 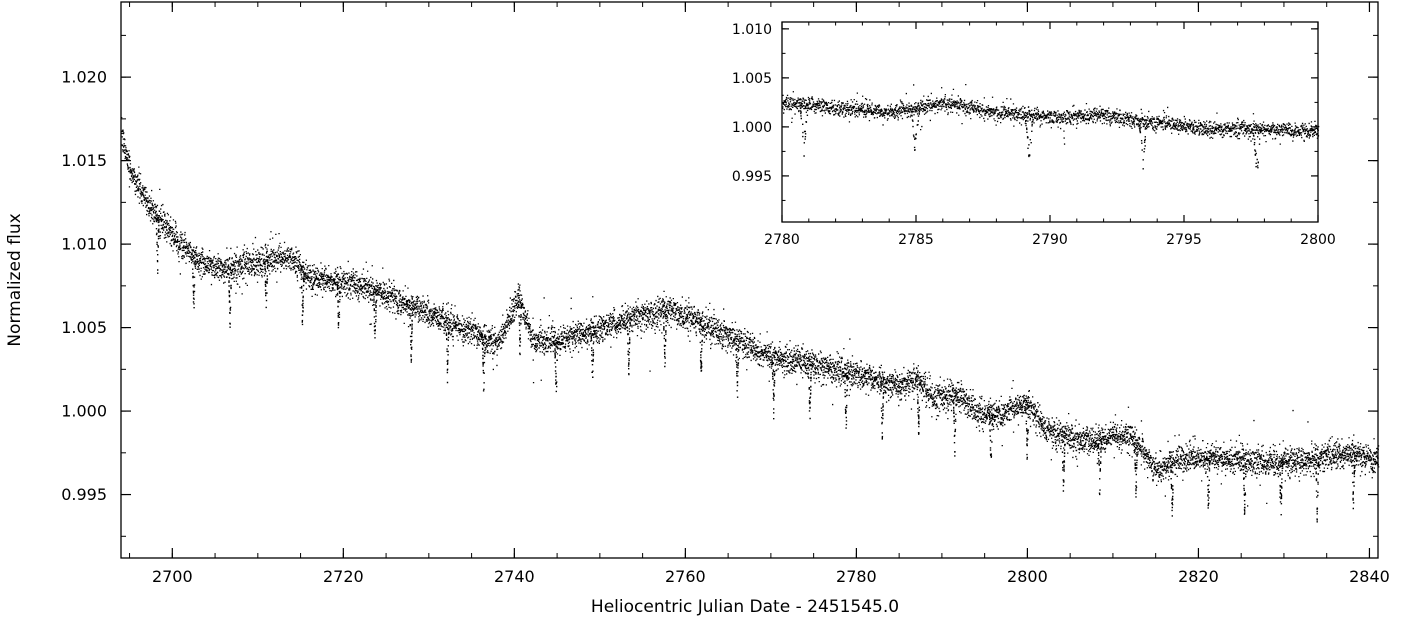 I want to click on x-tick-label: 2720, so click(x=343, y=576).